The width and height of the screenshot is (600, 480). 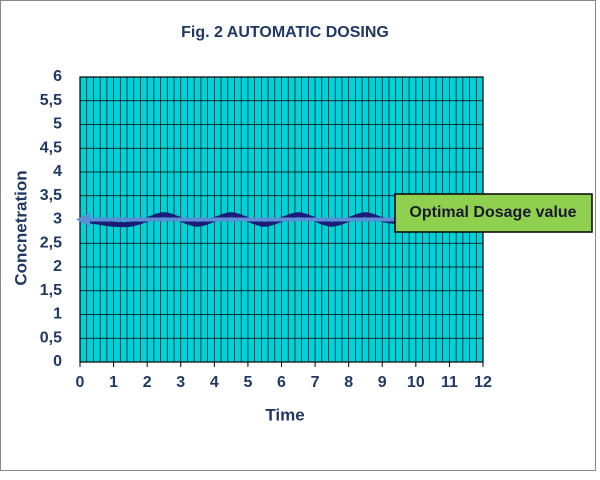 What do you see at coordinates (449, 382) in the screenshot?
I see `x-tick-label: 11` at bounding box center [449, 382].